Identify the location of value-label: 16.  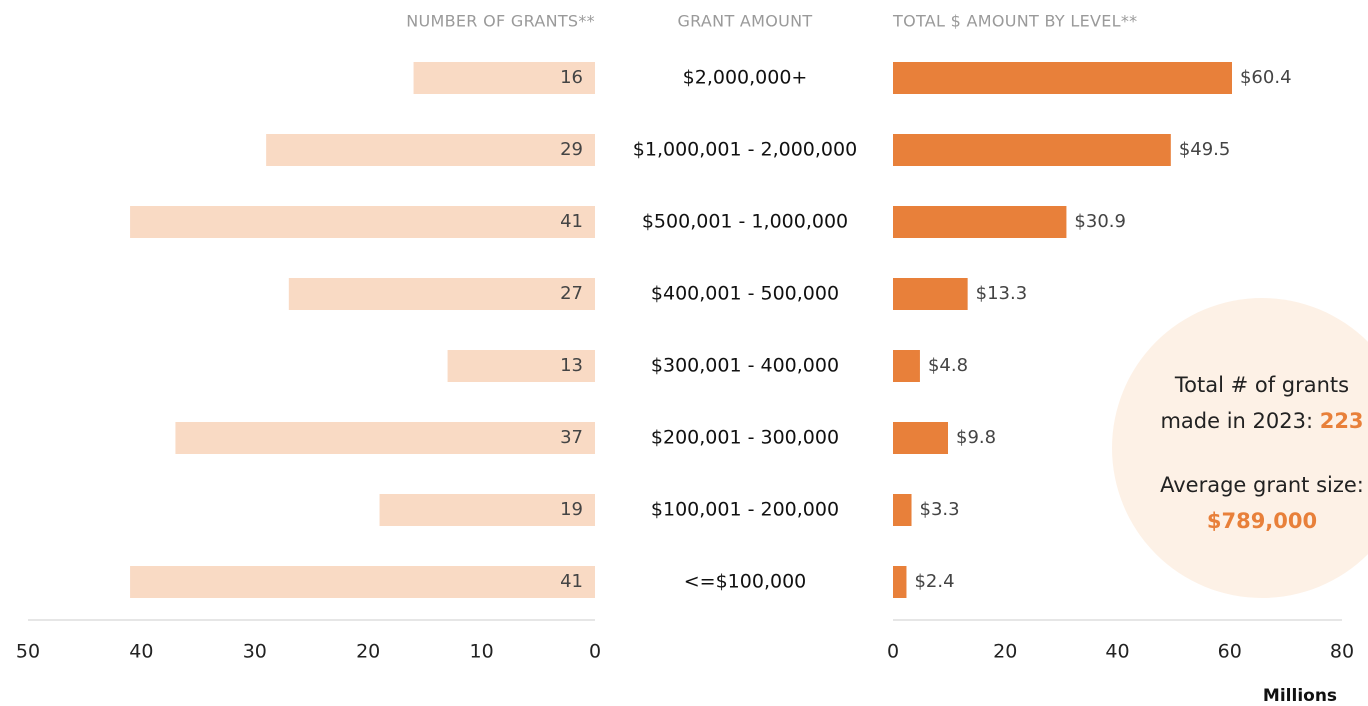
(571, 77).